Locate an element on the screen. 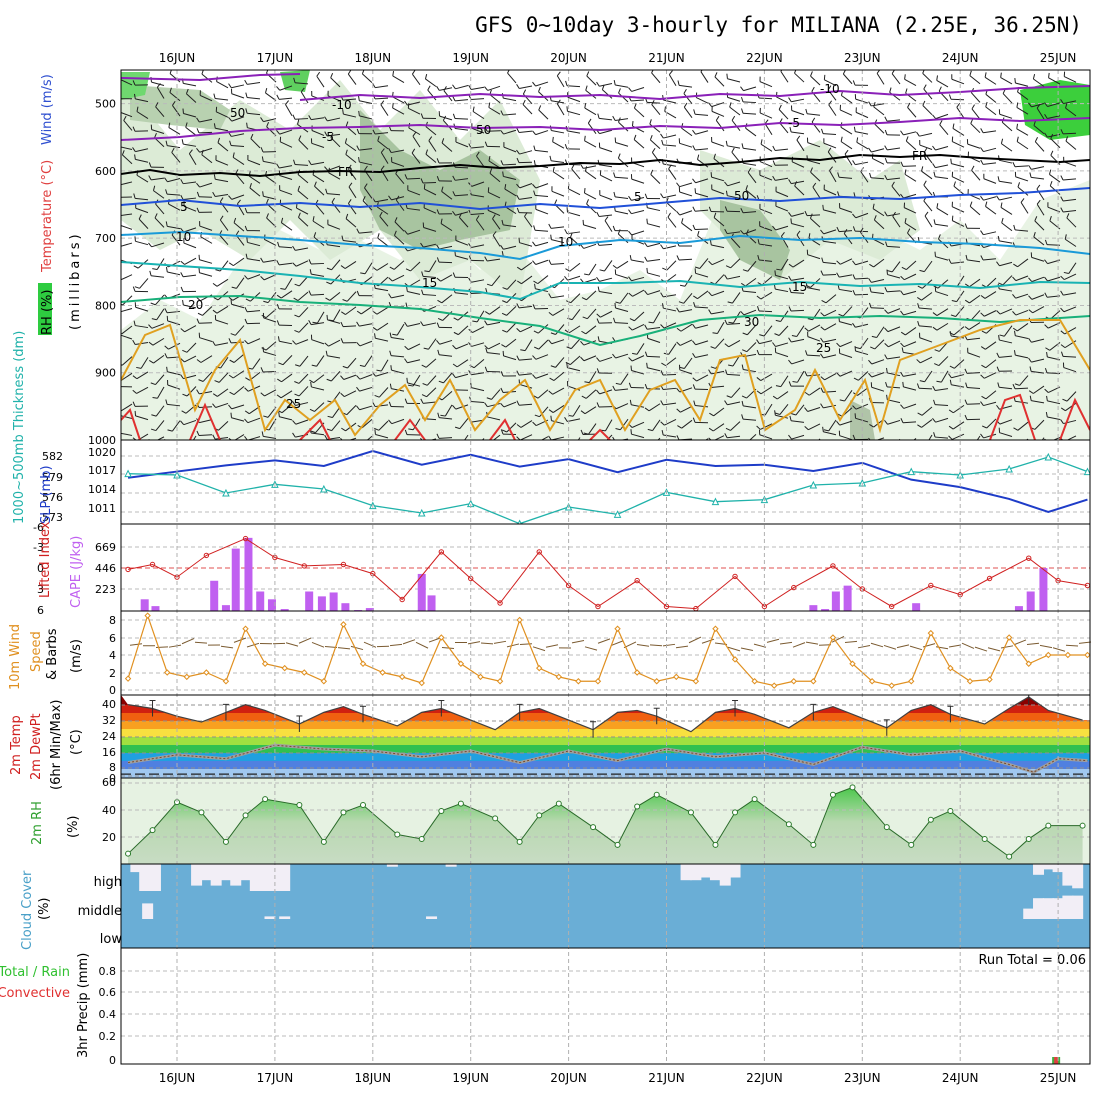  rh-contour-label: 30 is located at coordinates (751, 322).